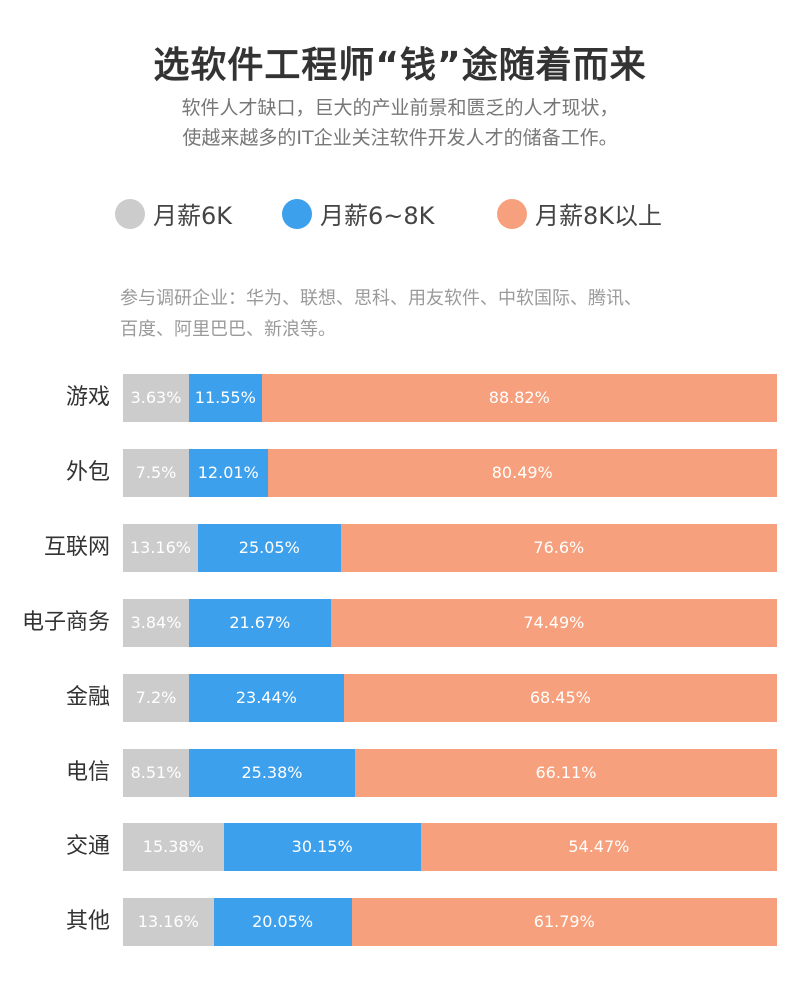 This screenshot has width=800, height=999. Describe the element at coordinates (266, 697) in the screenshot. I see `bar-segment-6-8k: 23.44%` at that location.